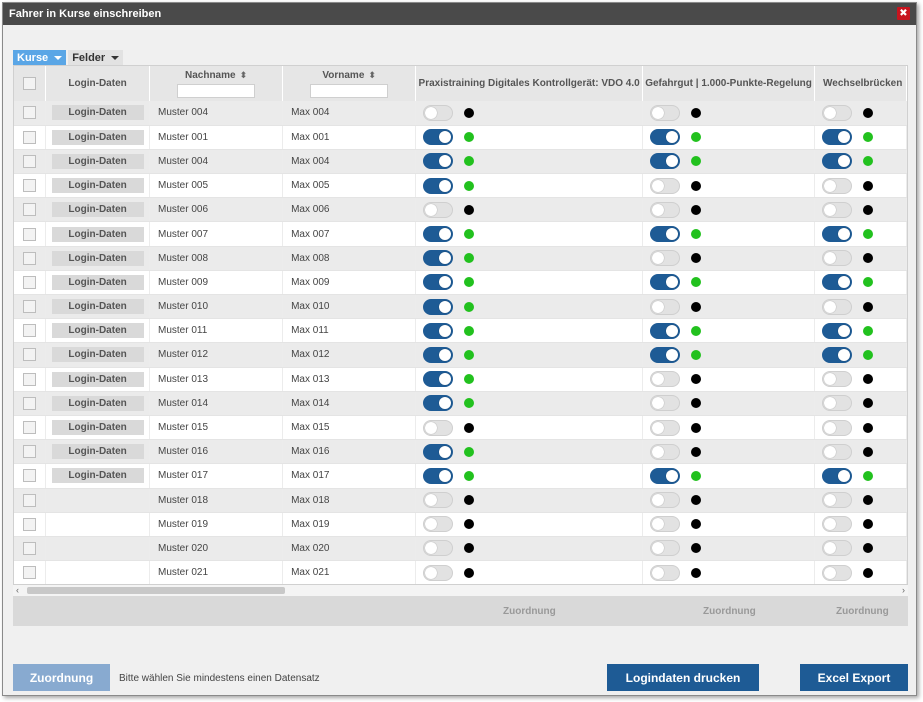  What do you see at coordinates (854, 677) in the screenshot?
I see `excel-export-button: Excel Export` at bounding box center [854, 677].